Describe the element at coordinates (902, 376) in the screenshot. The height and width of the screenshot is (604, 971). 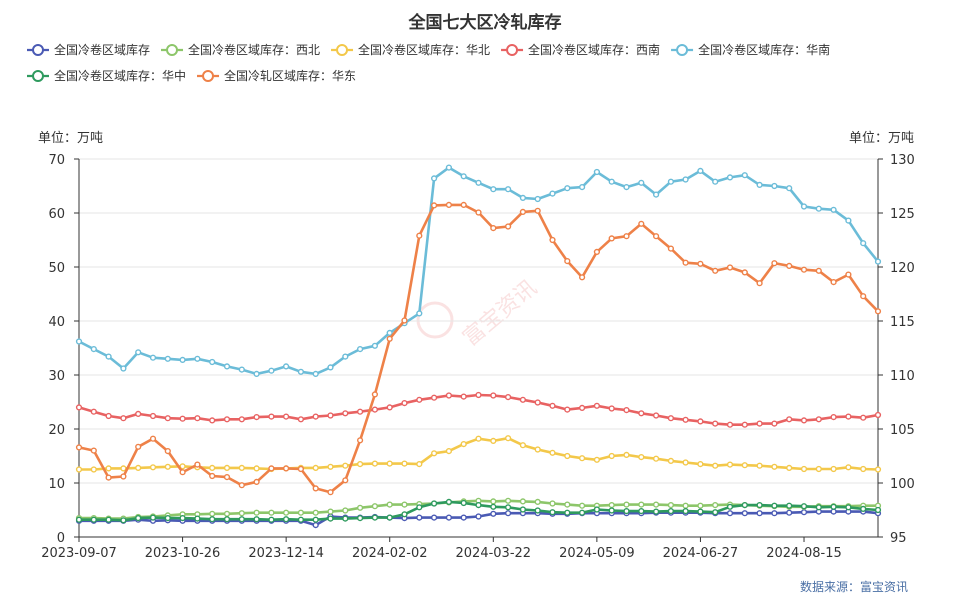
I see `y-right-tick-label: 110` at that location.